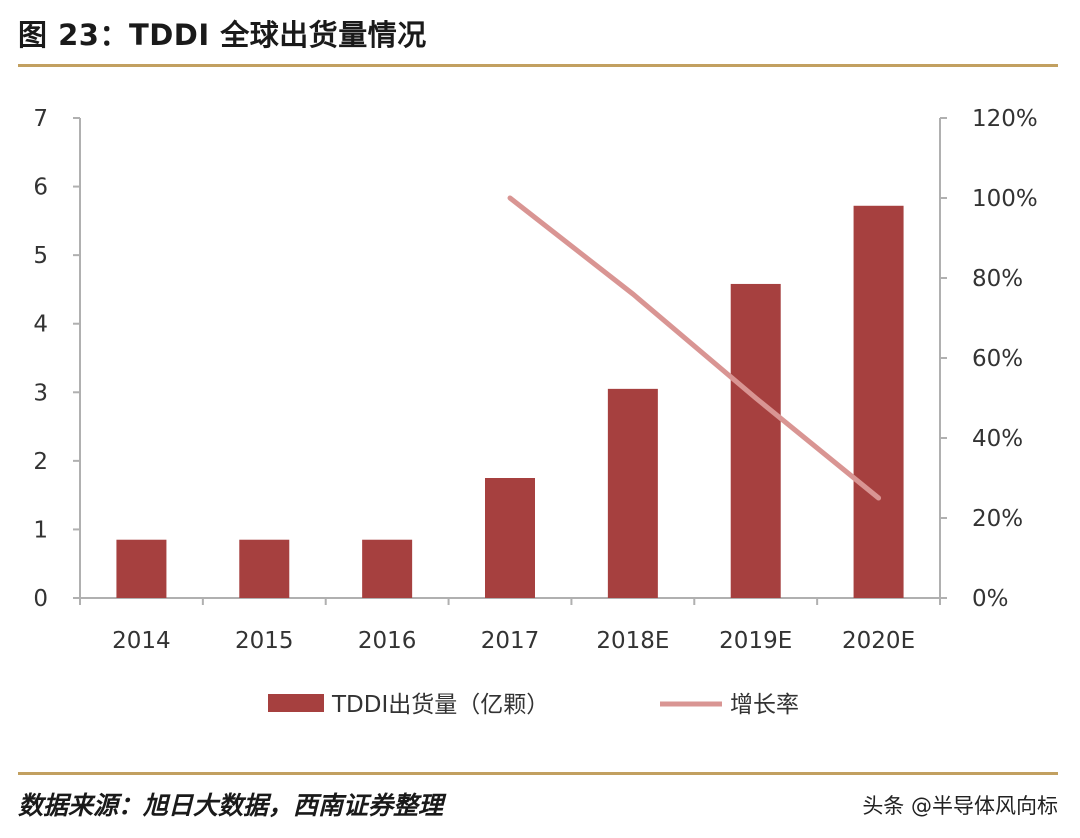 Image resolution: width=1080 pixels, height=838 pixels. I want to click on left-tick-label: 5, so click(40, 256).